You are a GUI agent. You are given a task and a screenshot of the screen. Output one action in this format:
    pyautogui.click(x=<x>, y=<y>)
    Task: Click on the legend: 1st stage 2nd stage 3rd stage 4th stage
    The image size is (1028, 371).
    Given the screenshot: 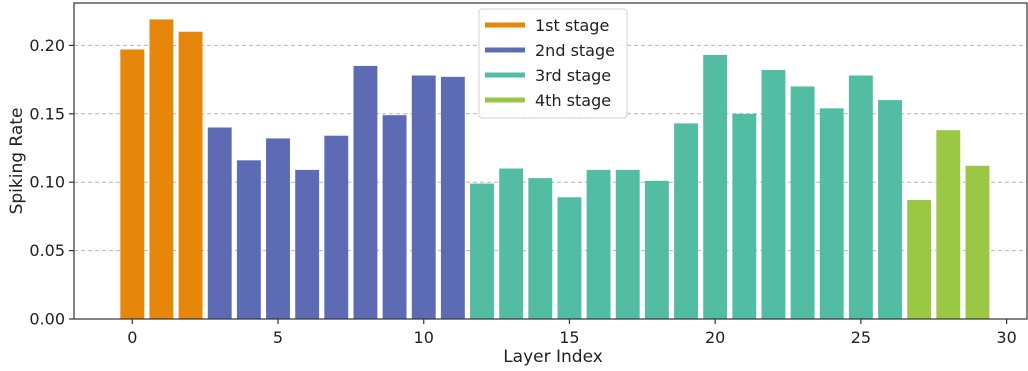 What is the action you would take?
    pyautogui.click(x=553, y=63)
    